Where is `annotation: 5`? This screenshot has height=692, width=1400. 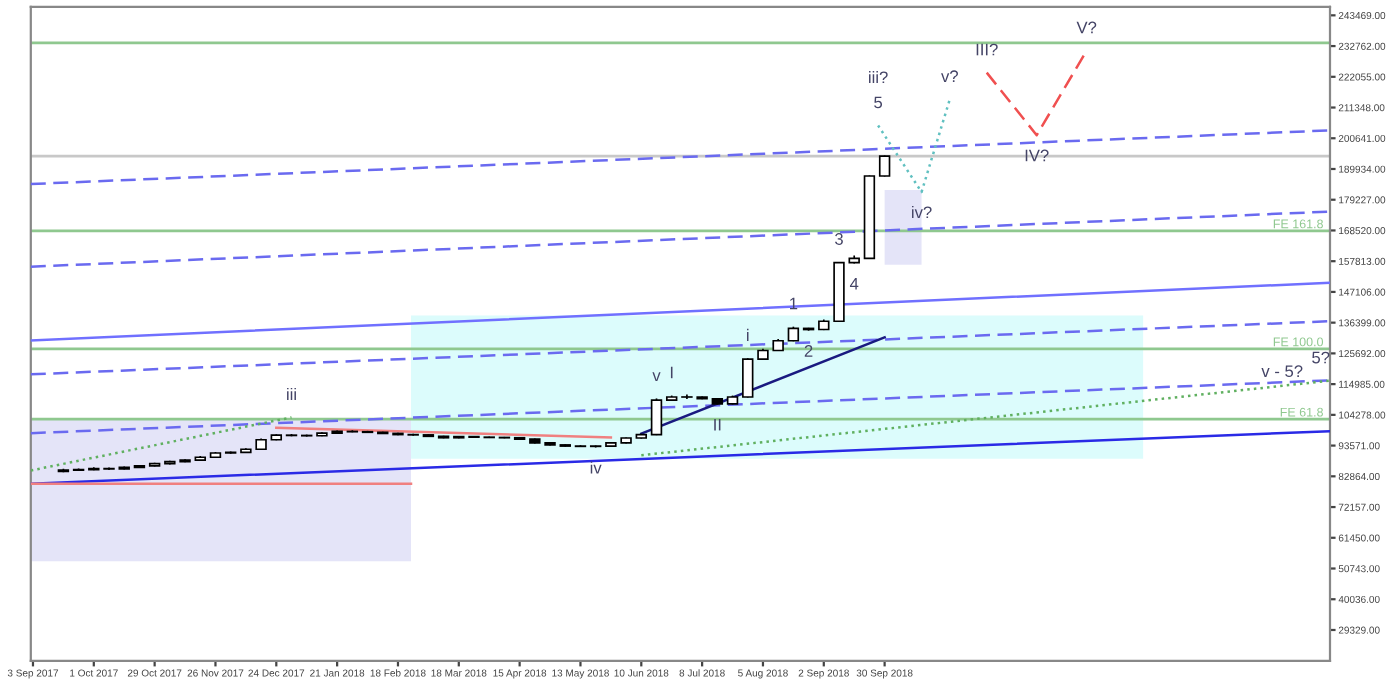 annotation: 5 is located at coordinates (878, 102).